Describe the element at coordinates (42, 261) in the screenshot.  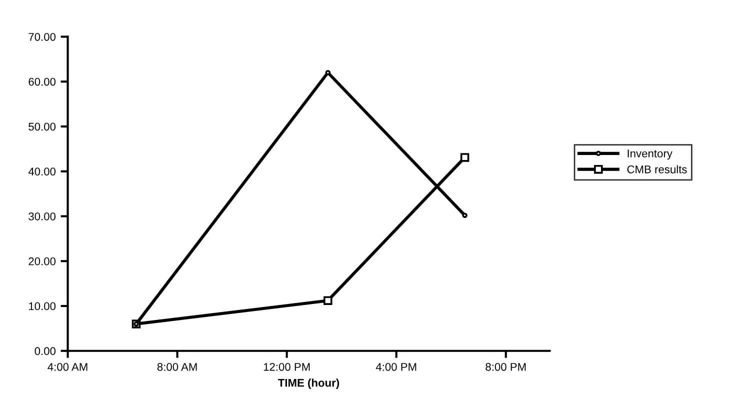
I see `y-tick-label: 20.00` at that location.